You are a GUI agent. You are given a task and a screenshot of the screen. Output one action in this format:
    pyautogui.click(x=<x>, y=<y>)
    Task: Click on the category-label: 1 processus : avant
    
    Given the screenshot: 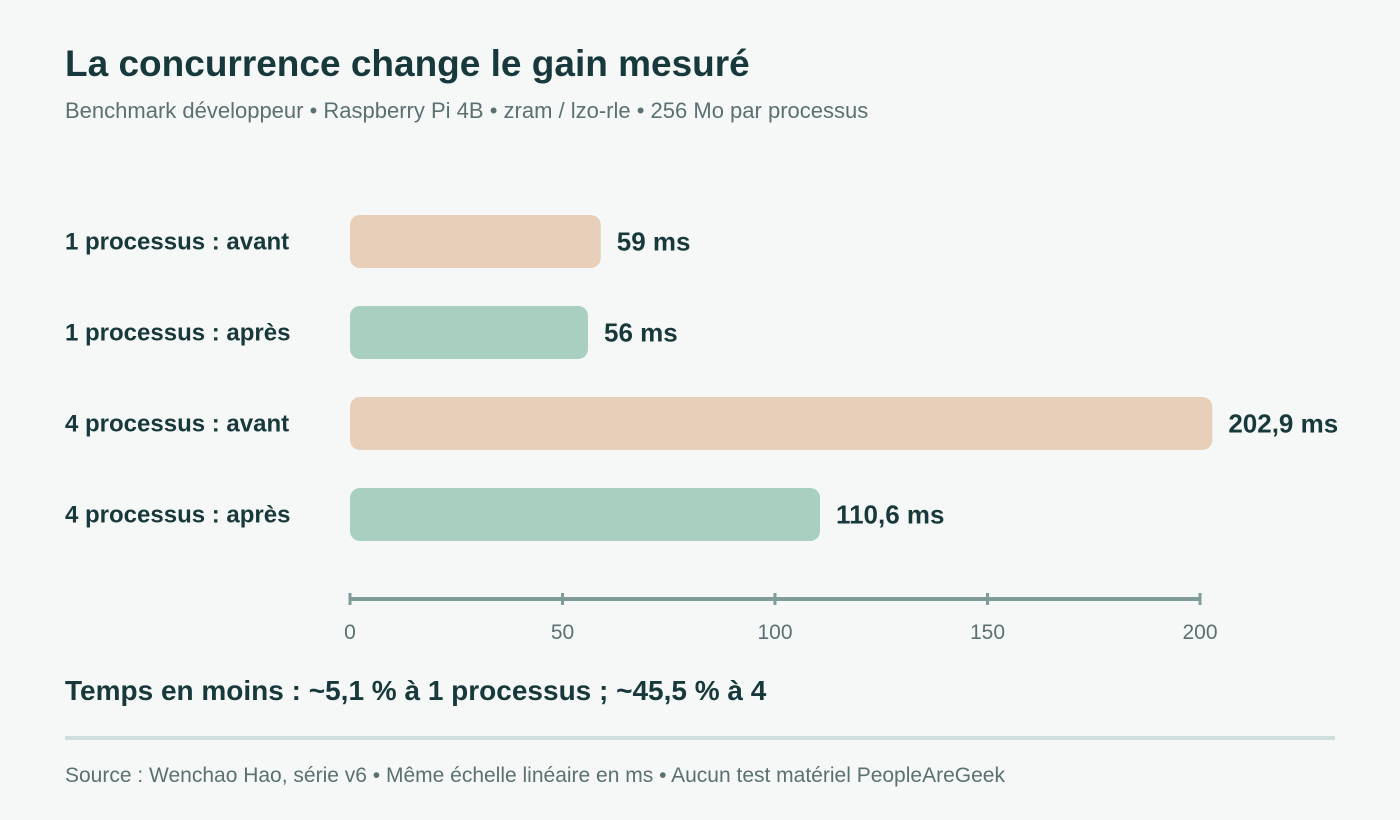 What is the action you would take?
    pyautogui.click(x=177, y=242)
    